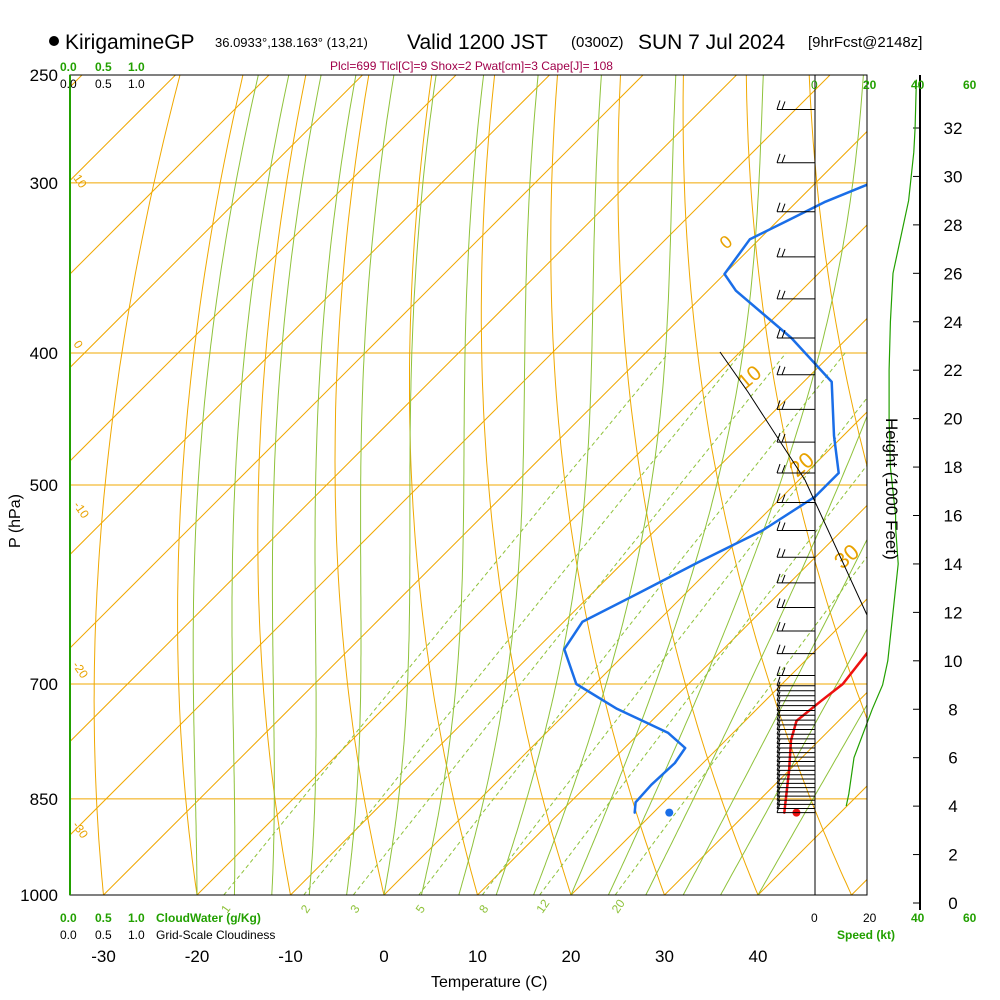  What do you see at coordinates (81, 830) in the screenshot?
I see `isotherm-label: -30` at bounding box center [81, 830].